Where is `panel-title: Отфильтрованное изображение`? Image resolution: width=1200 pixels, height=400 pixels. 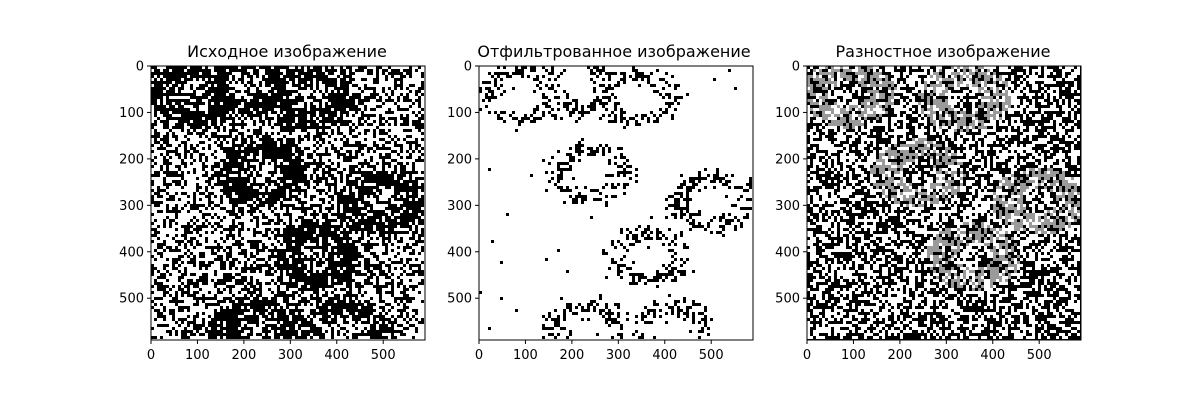 panel-title: Отфильтрованное изображение is located at coordinates (613, 51).